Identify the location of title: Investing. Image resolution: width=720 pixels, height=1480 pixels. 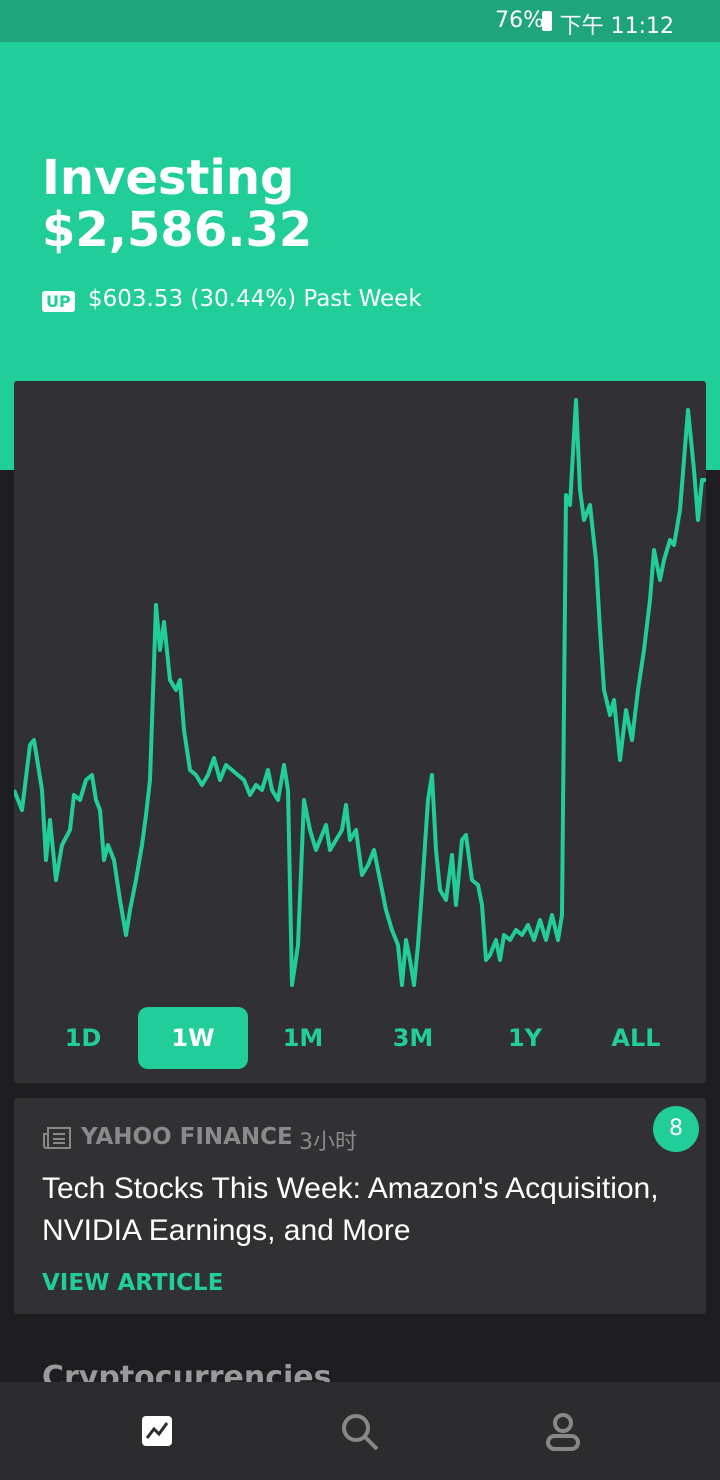
(168, 178).